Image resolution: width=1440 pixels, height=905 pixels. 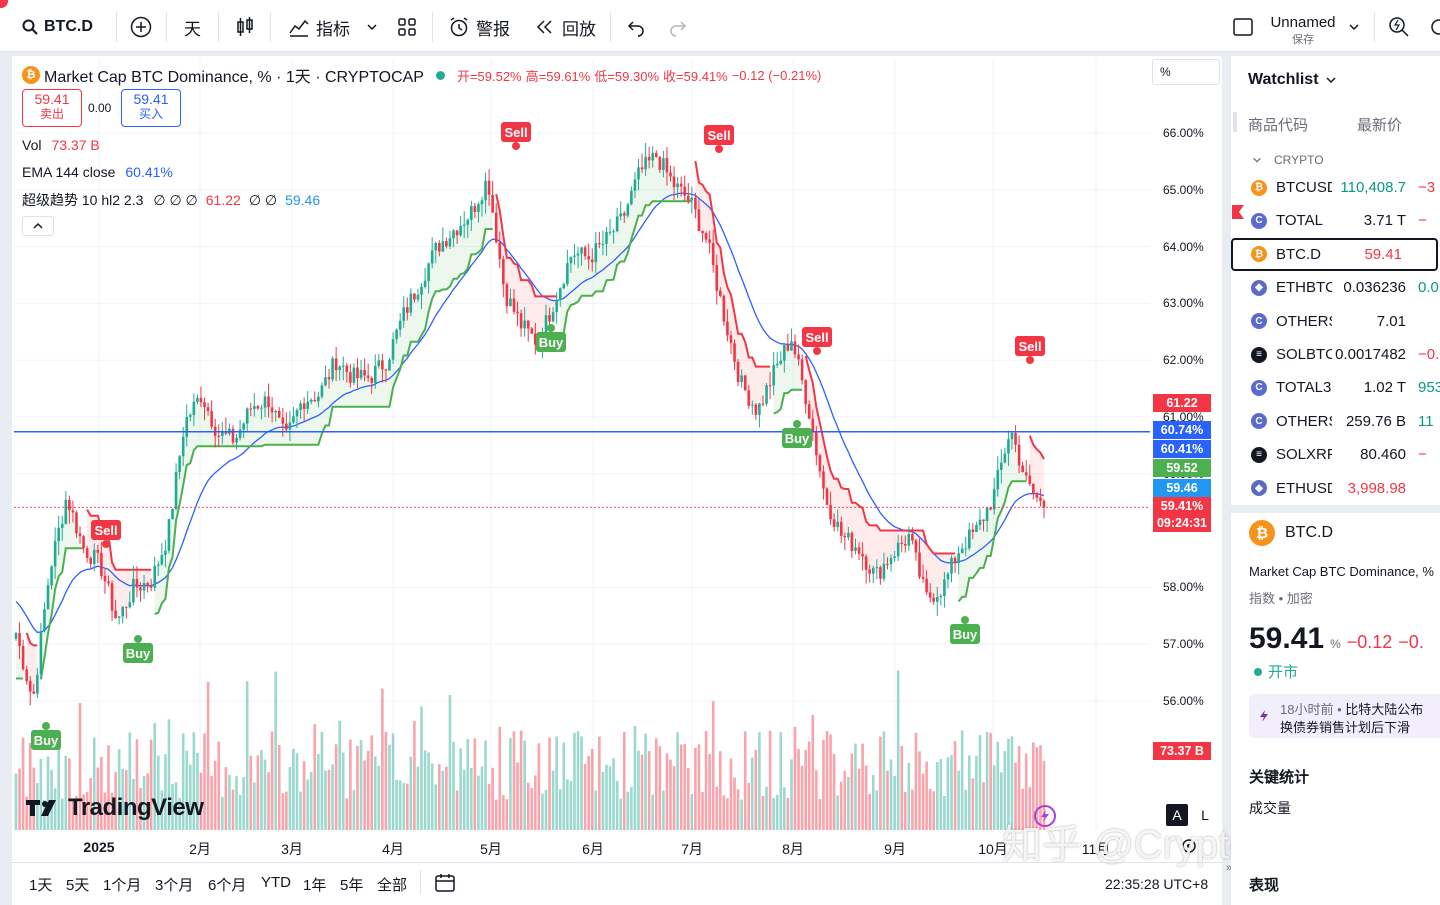 I want to click on redo-button, so click(x=678, y=27).